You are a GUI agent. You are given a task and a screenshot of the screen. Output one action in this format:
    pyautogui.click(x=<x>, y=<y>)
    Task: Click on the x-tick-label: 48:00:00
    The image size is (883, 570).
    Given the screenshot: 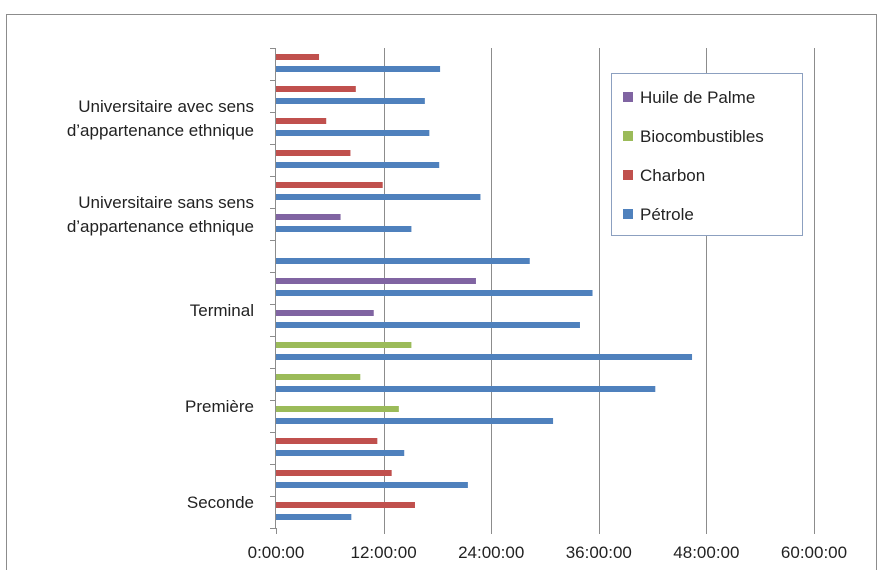 What is the action you would take?
    pyautogui.click(x=706, y=552)
    